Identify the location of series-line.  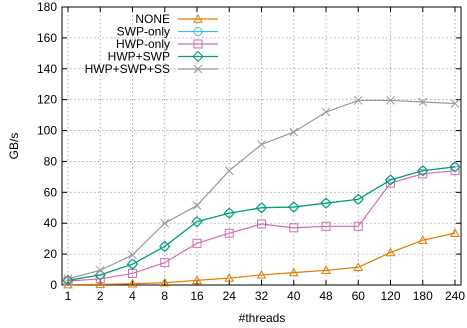
(261, 259).